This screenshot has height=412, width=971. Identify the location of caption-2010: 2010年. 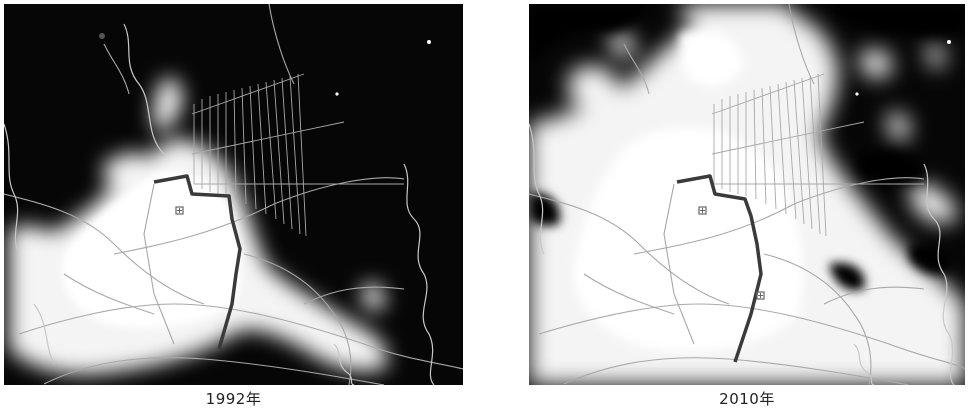
(747, 399).